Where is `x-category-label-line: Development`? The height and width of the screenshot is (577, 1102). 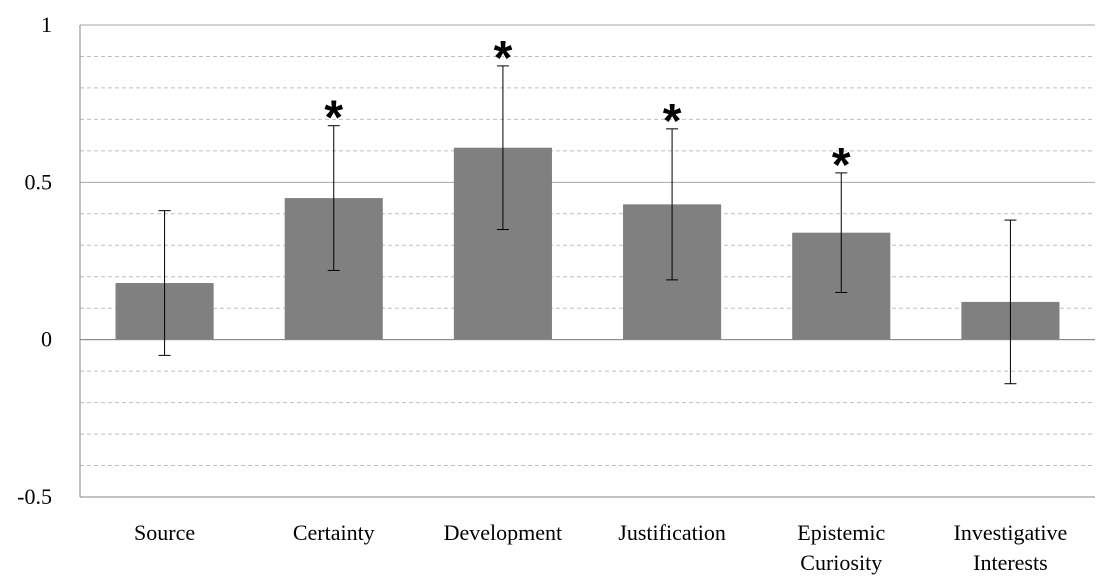 x-category-label-line: Development is located at coordinates (503, 532).